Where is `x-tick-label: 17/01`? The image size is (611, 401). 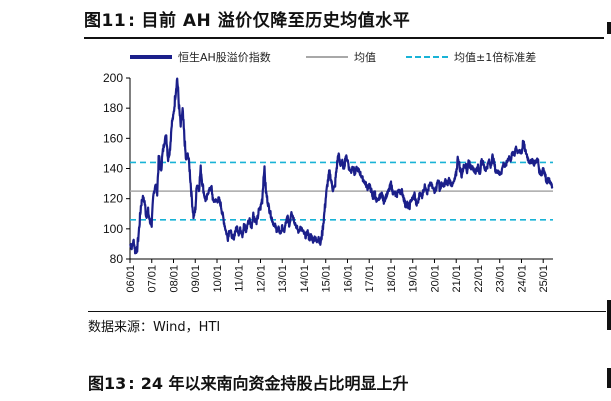
x-tick-label: 17/01 is located at coordinates (370, 279).